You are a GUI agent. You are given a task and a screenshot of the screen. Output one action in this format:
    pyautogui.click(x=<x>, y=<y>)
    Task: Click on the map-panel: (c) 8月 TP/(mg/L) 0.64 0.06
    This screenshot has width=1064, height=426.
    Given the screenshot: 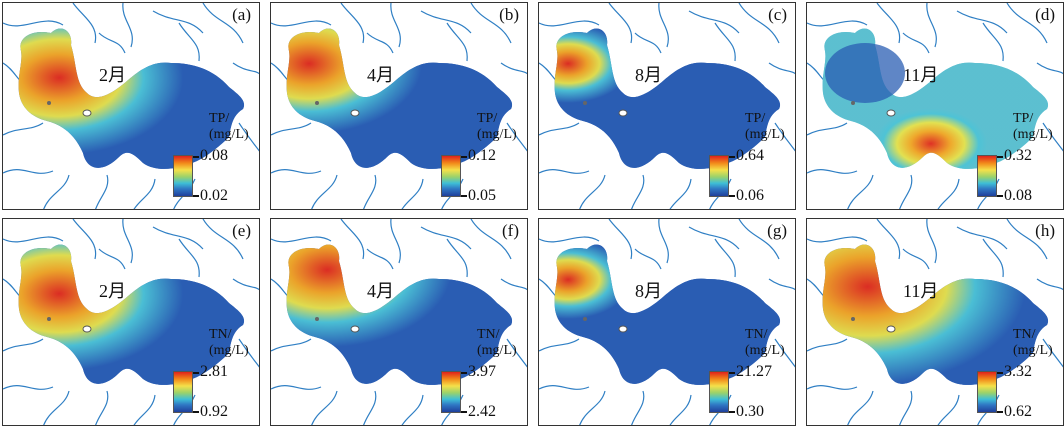 What is the action you would take?
    pyautogui.click(x=667, y=106)
    